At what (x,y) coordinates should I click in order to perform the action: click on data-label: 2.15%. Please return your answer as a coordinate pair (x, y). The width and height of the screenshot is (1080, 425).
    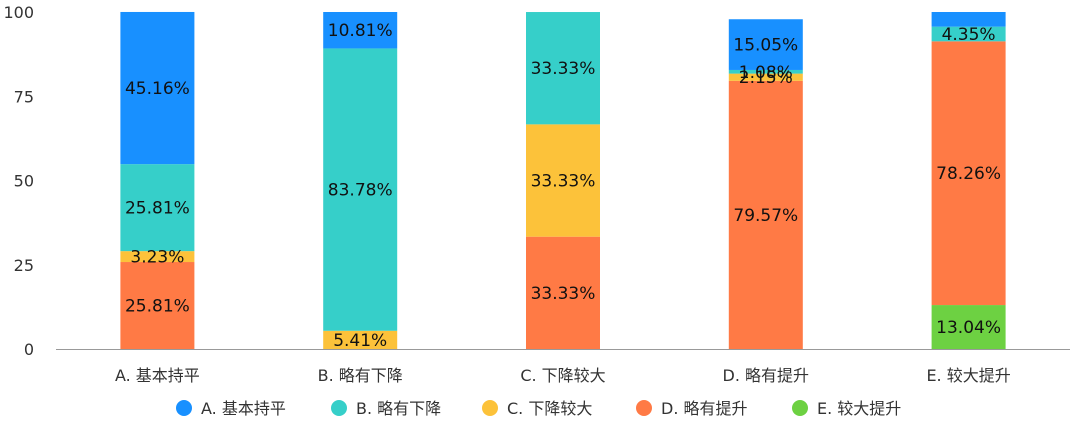
    Looking at the image, I should click on (766, 78).